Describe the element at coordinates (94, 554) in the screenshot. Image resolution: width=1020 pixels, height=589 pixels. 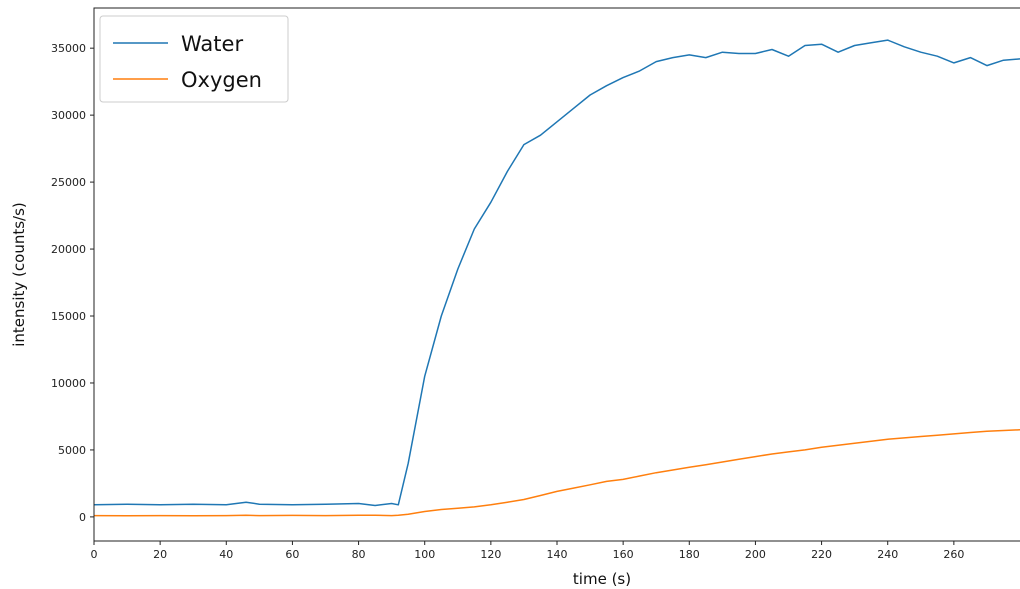
I see `x-tick-label: 0` at that location.